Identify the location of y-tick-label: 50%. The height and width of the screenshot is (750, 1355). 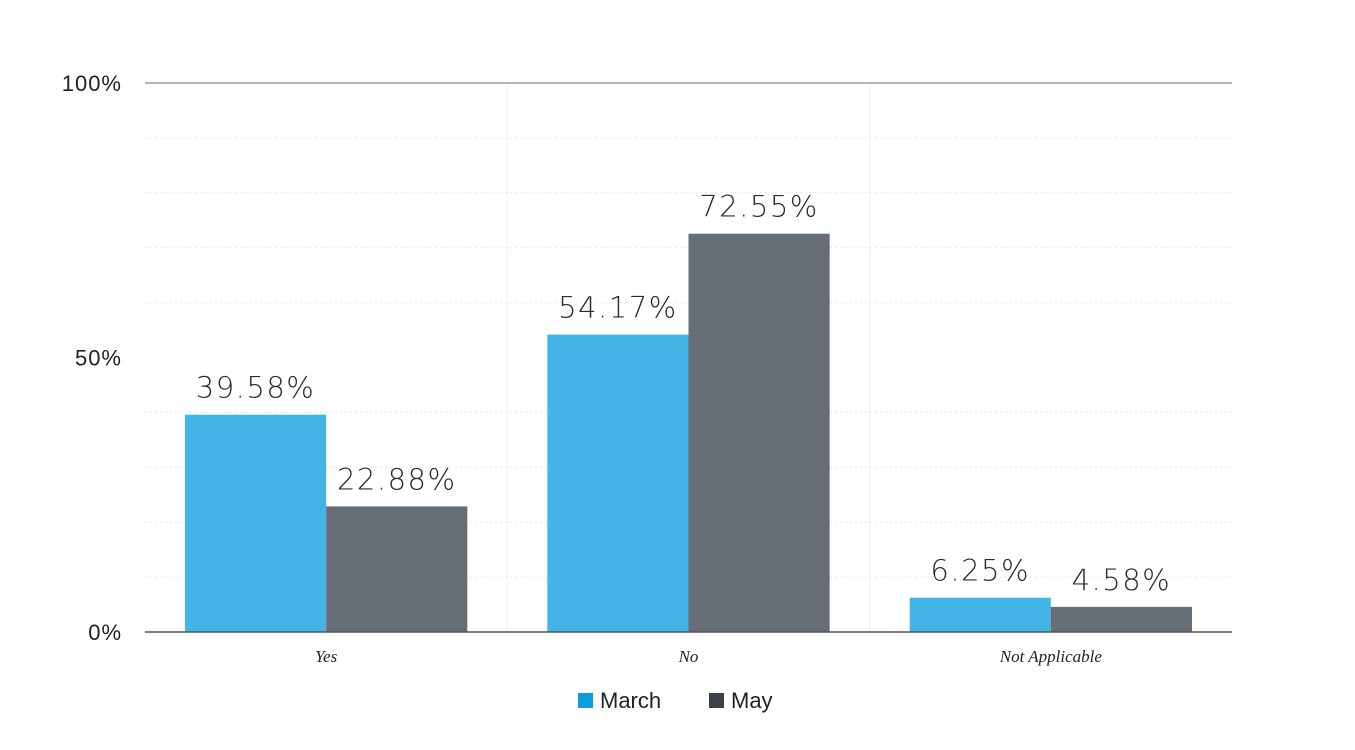
(98, 358).